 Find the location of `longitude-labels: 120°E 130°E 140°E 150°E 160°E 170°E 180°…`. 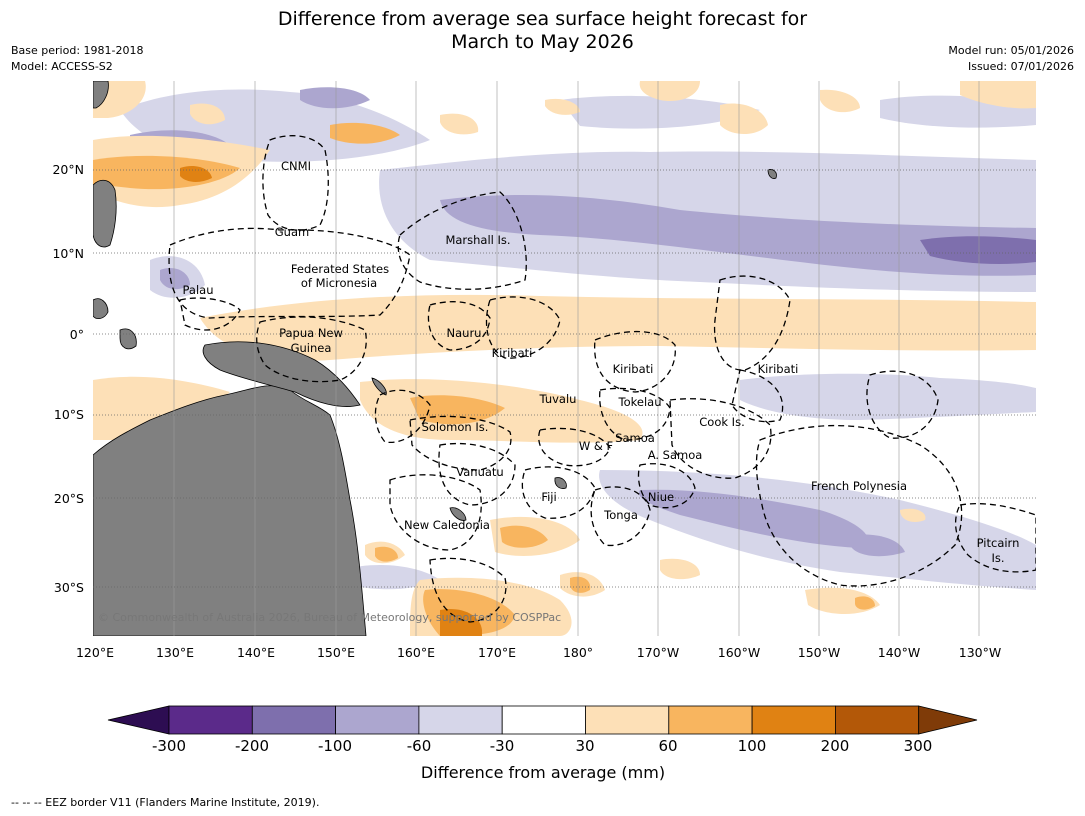

longitude-labels: 120°E 130°E 140°E 150°E 160°E 170°E 180°… is located at coordinates (538, 652).